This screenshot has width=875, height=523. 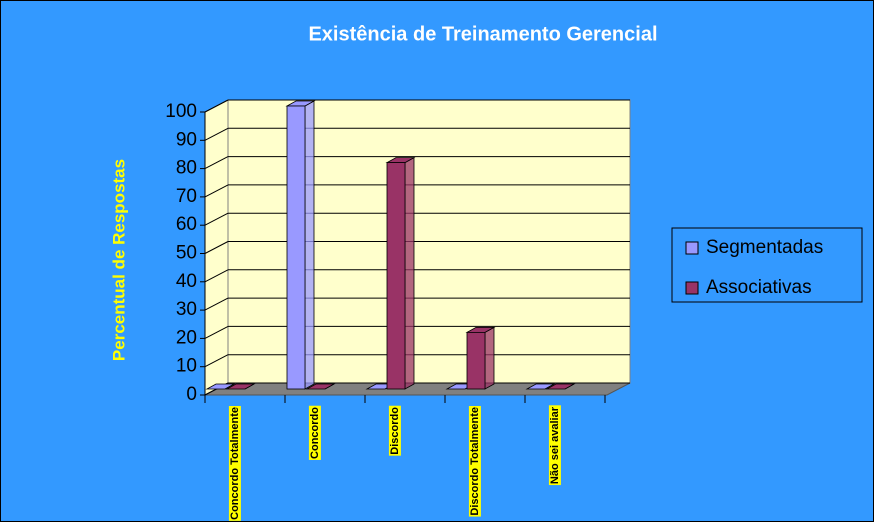 I want to click on y-tick-label: 0, so click(x=191, y=394).